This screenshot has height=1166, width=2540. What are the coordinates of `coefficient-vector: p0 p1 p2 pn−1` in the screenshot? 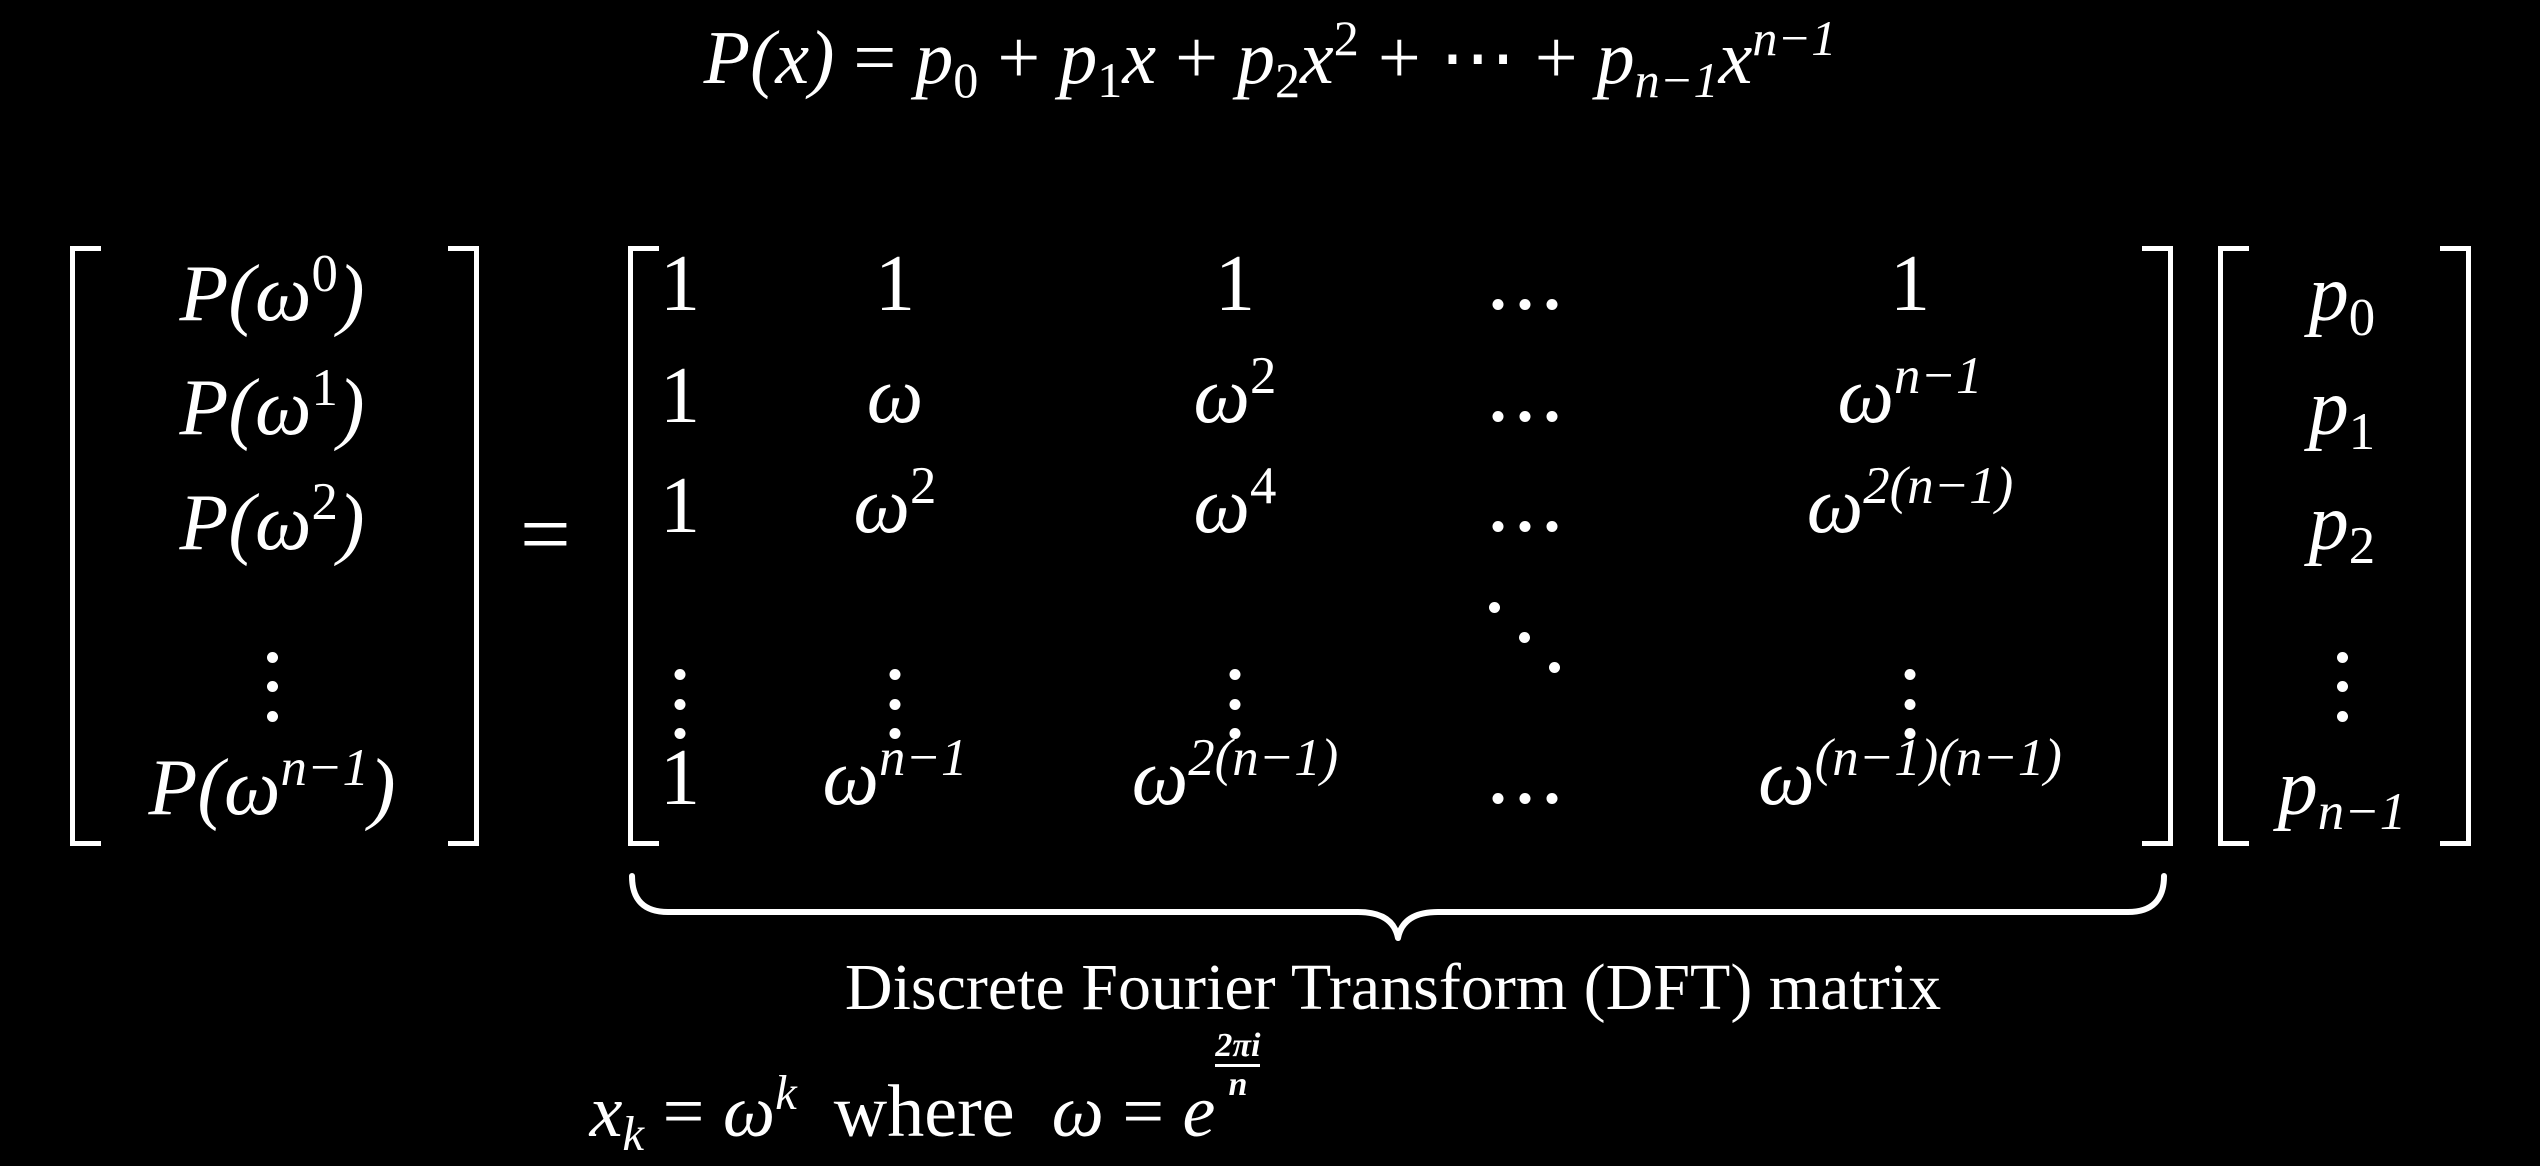 It's located at (2342, 543).